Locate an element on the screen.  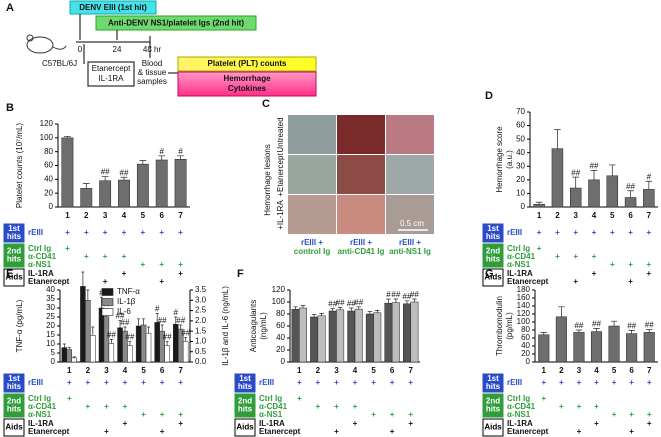
panel-label: G is located at coordinates (489, 274).